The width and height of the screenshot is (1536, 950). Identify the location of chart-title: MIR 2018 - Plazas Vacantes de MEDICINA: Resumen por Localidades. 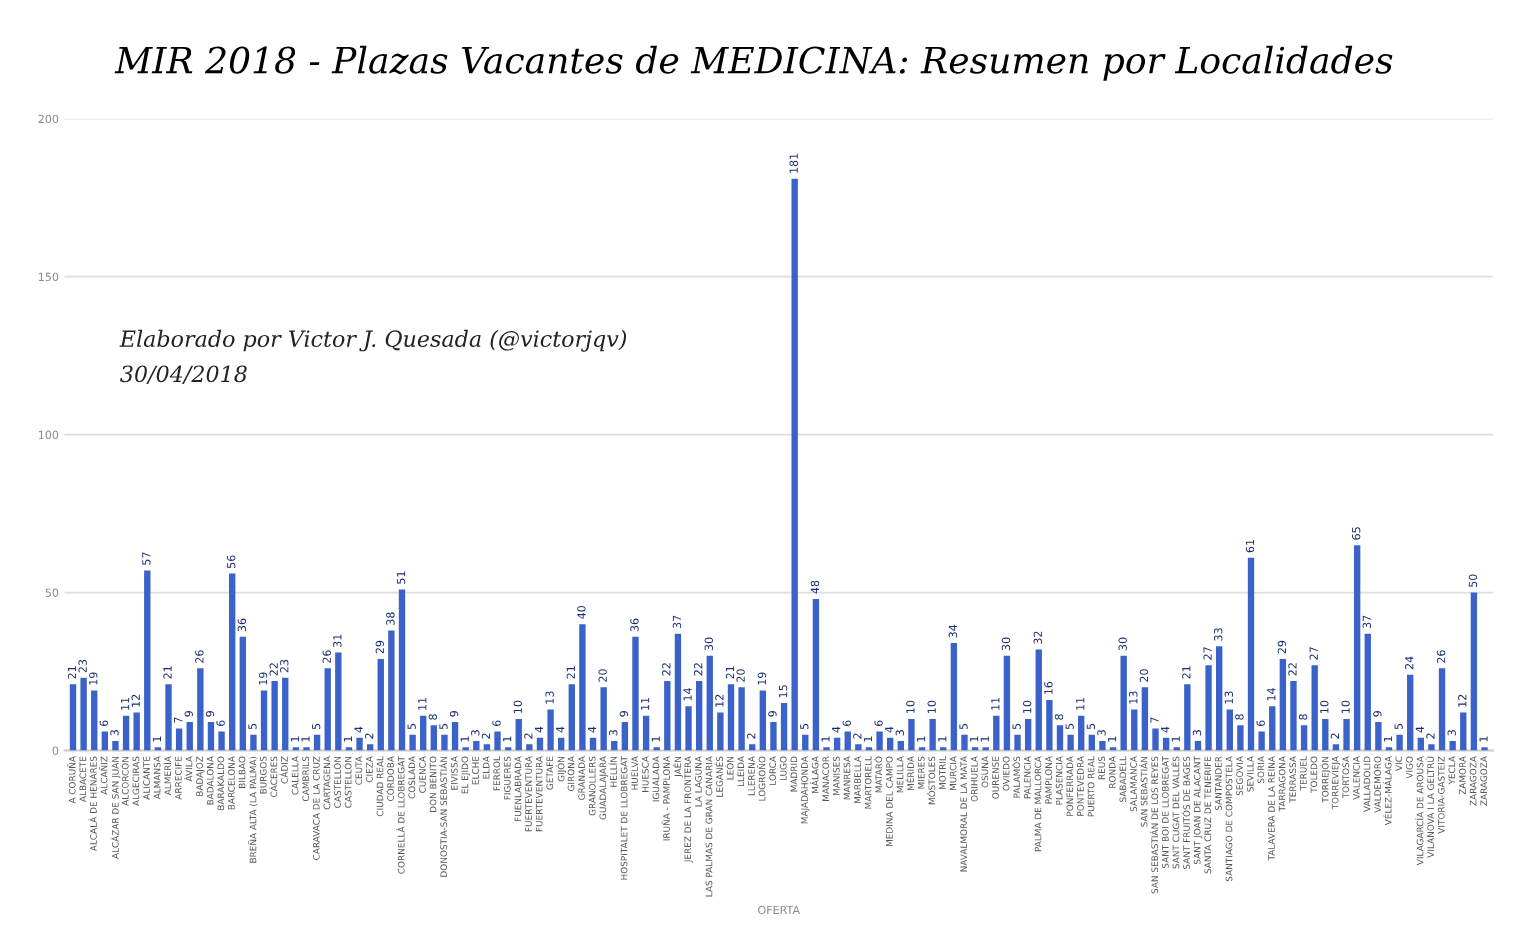
(753, 63).